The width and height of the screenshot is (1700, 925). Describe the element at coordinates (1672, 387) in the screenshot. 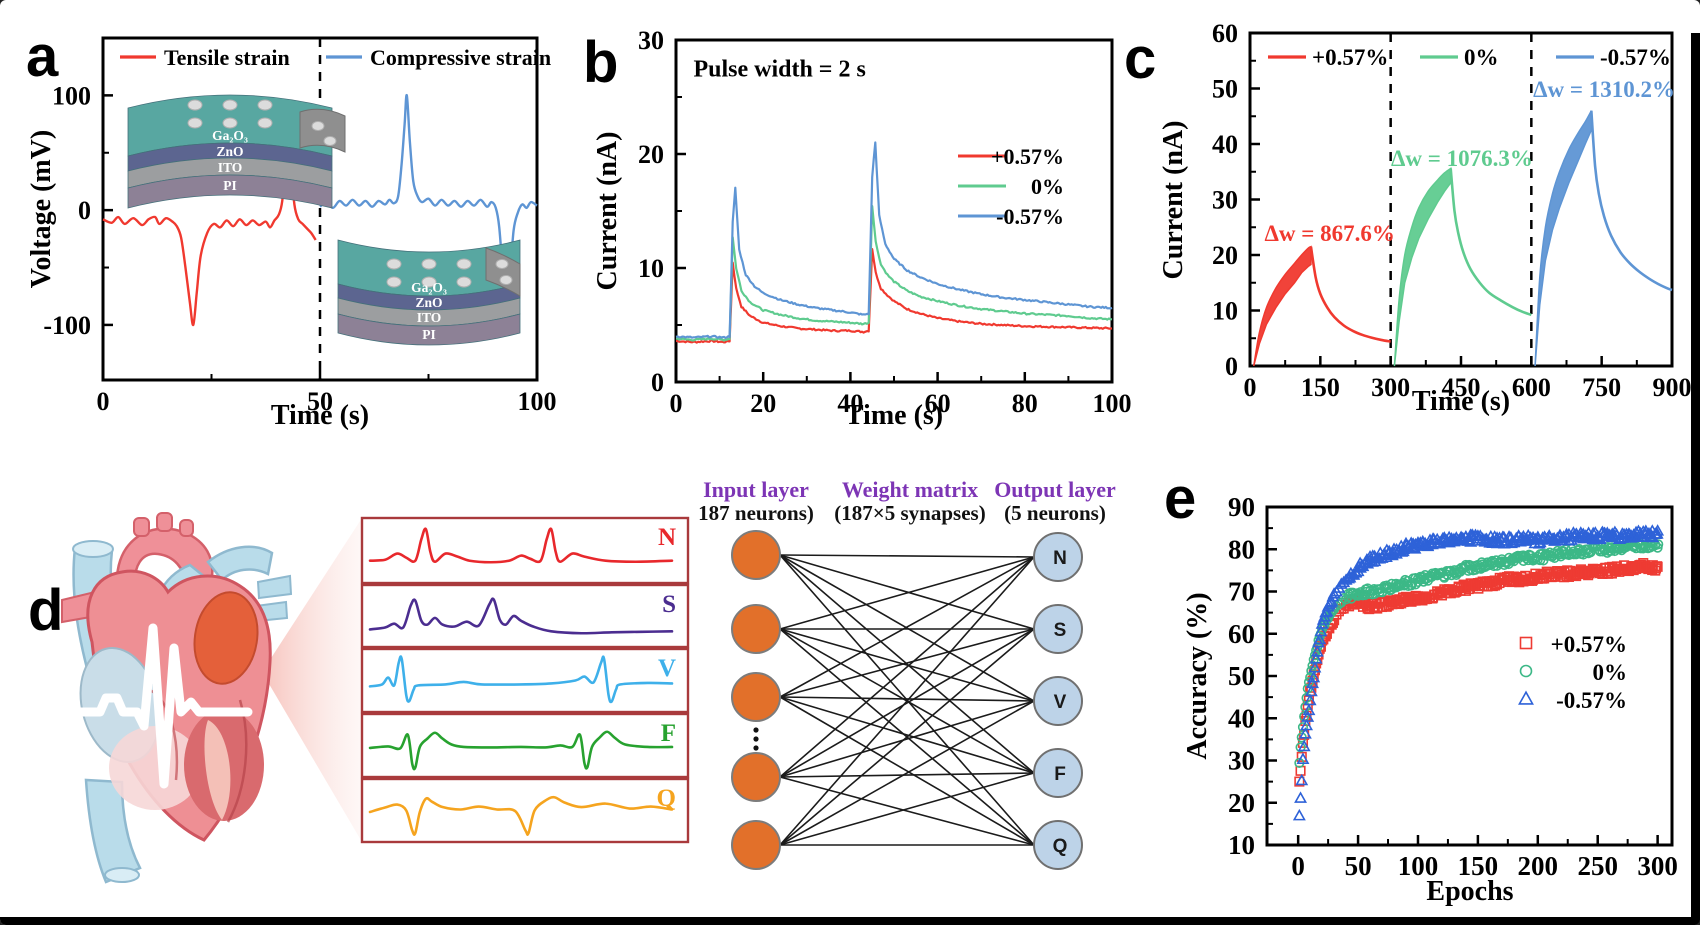

I see `x-tick-label: 900` at that location.